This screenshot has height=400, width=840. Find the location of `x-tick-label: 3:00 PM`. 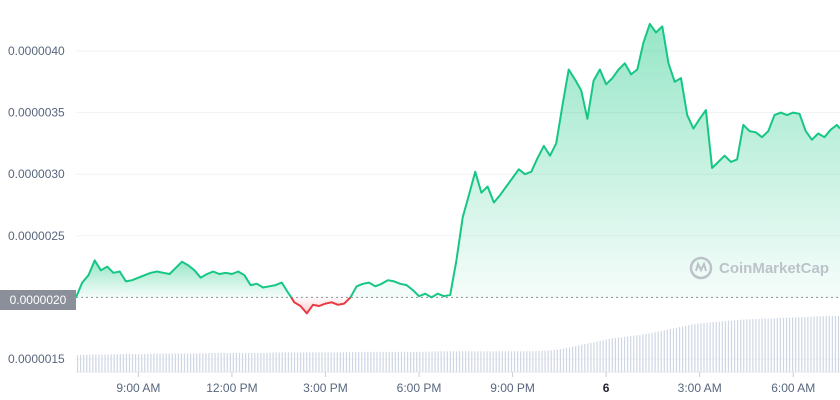

x-tick-label: 3:00 PM is located at coordinates (325, 388).